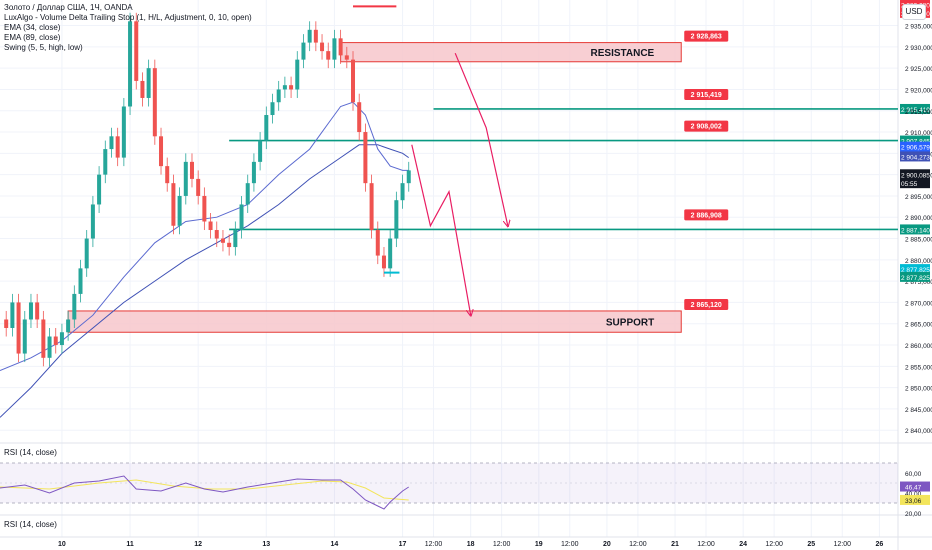 The height and width of the screenshot is (550, 932). Describe the element at coordinates (880, 544) in the screenshot. I see `time-tick-label: 26` at that location.